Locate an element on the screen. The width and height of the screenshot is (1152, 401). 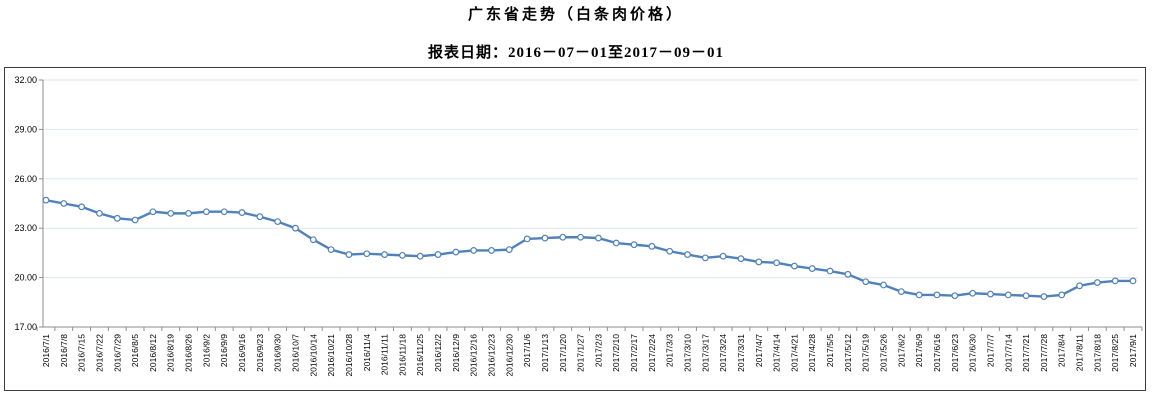
x-tick-label: 2016/12/30 is located at coordinates (509, 355).